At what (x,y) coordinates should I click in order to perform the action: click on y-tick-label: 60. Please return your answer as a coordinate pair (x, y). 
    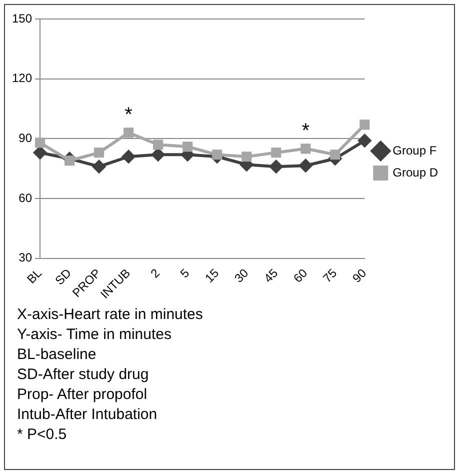
    Looking at the image, I should click on (25, 197).